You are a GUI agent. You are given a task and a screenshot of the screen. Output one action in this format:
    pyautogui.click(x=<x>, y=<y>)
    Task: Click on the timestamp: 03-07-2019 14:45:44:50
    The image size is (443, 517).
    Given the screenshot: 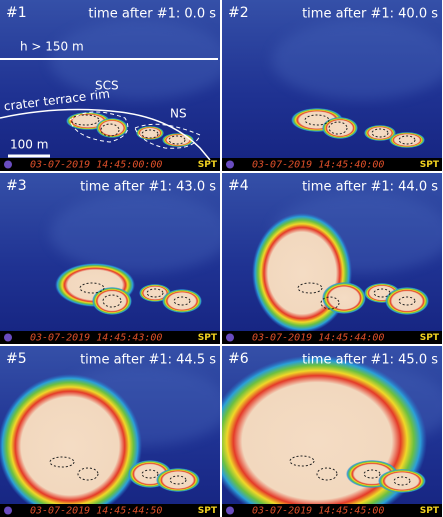 What is the action you would take?
    pyautogui.click(x=96, y=511)
    